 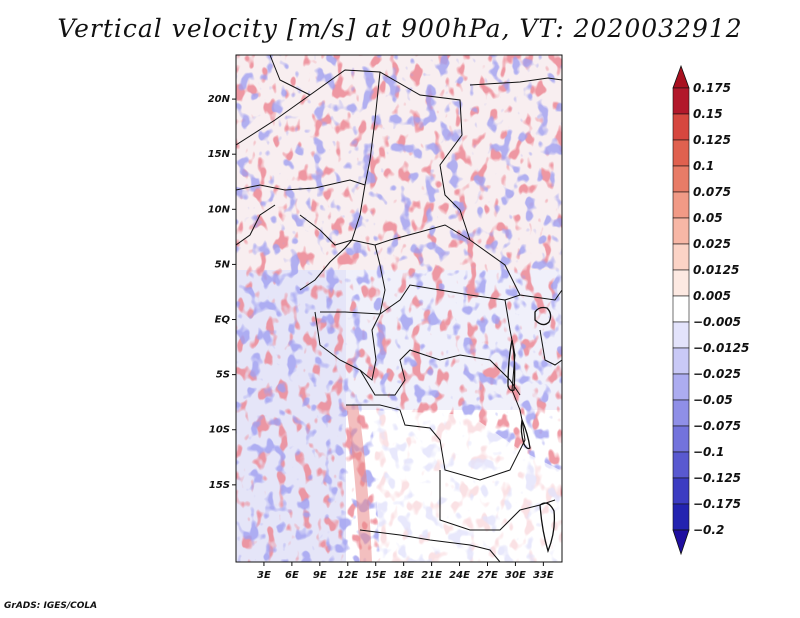 I want to click on colorbar-label: −0.125, so click(x=717, y=478).